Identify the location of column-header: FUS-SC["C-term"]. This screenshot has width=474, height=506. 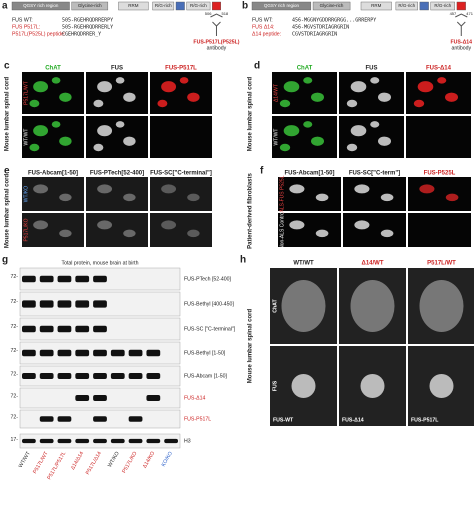
(374, 174).